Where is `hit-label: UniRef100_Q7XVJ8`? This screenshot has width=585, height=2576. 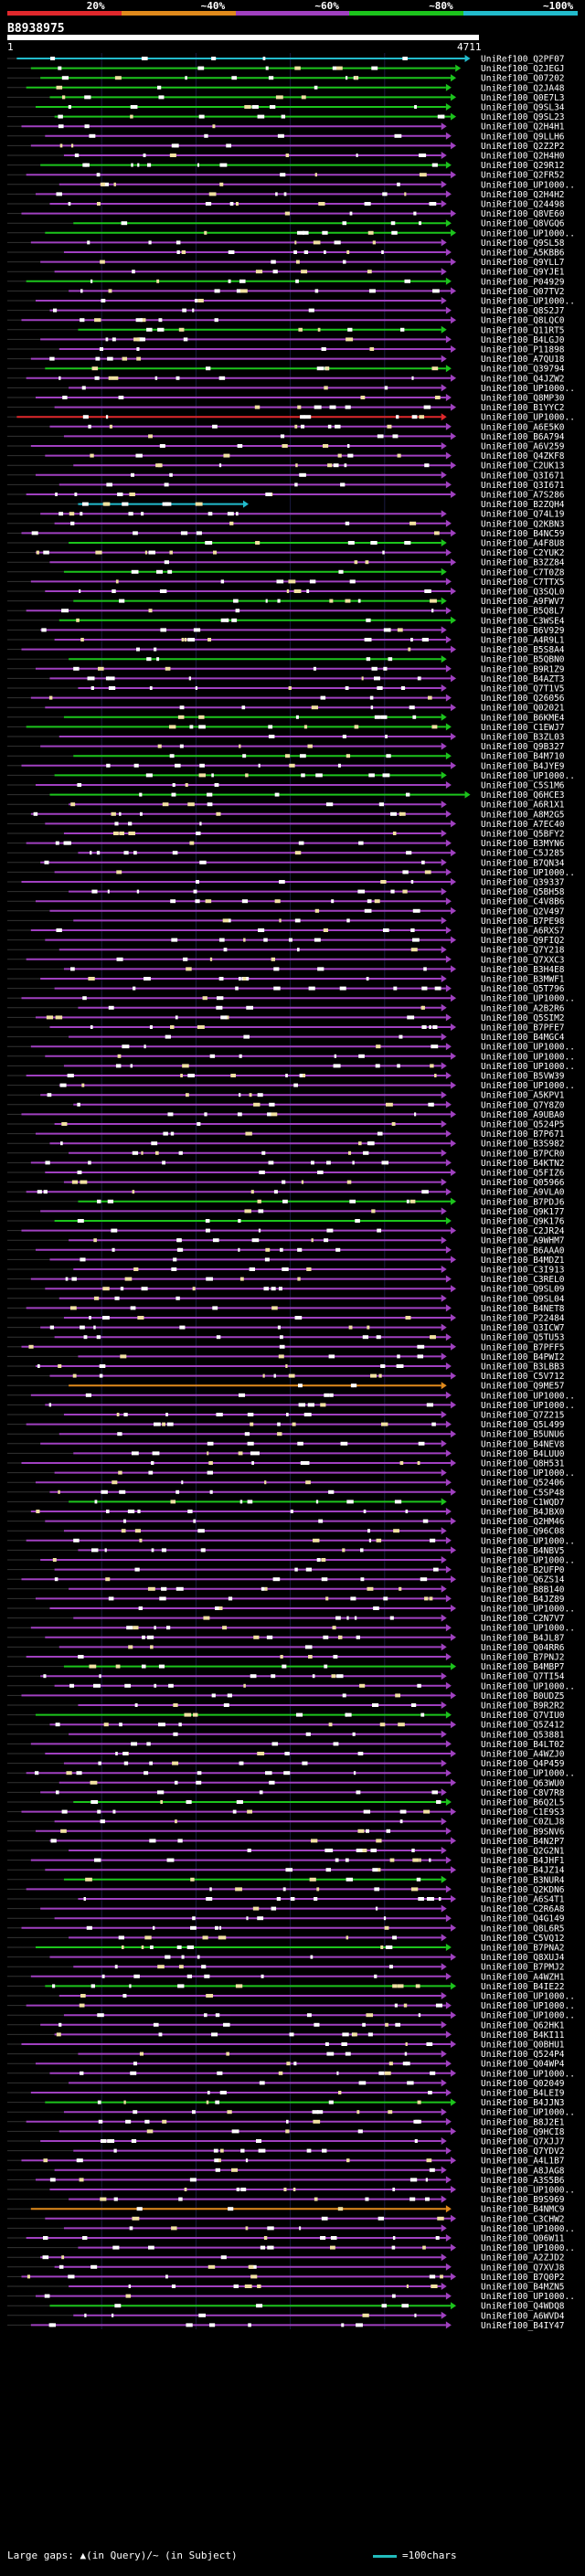 hit-label: UniRef100_Q7XVJ8 is located at coordinates (523, 2268).